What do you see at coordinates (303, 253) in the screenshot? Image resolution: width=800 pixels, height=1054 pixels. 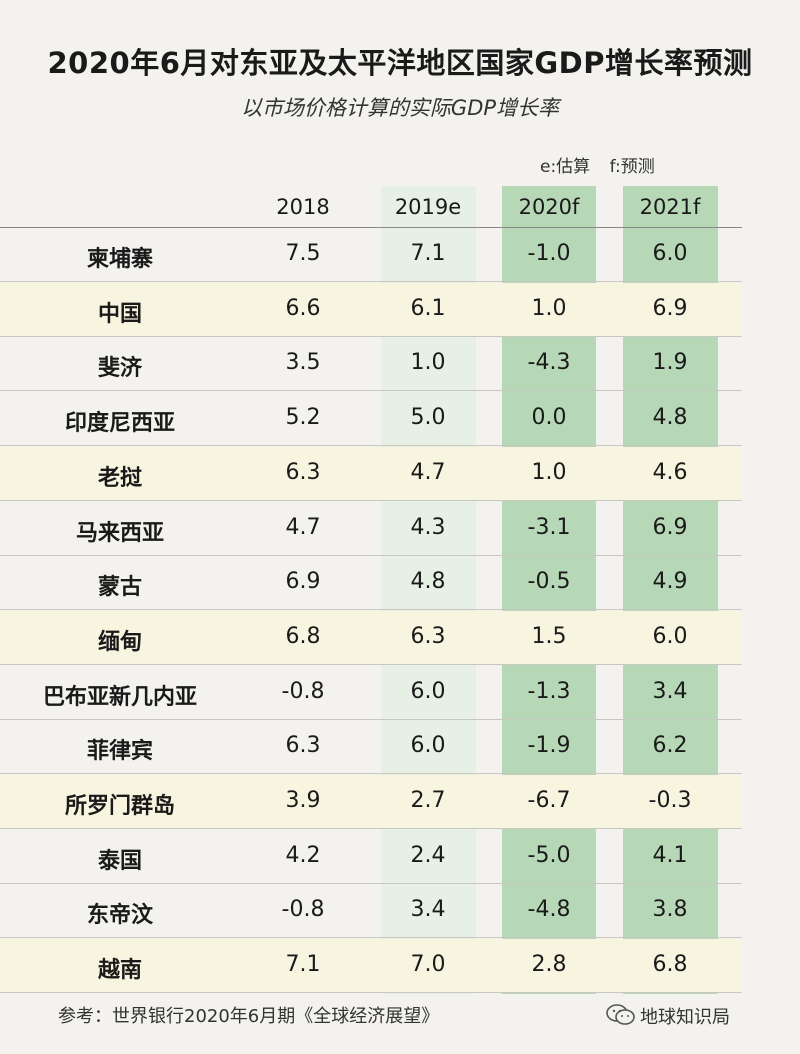 I see `value-cell: 7.5` at bounding box center [303, 253].